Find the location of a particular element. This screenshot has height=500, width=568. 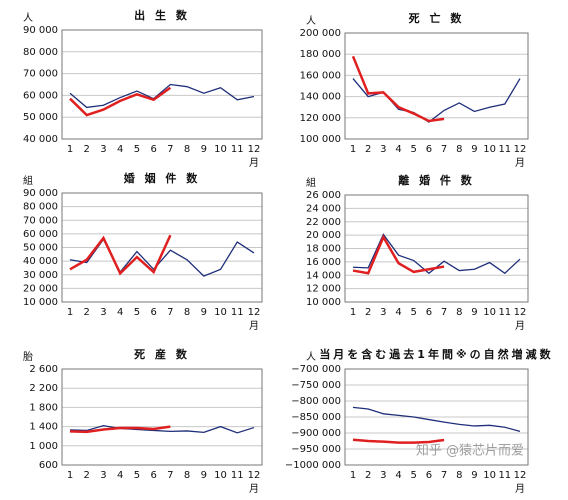

x-tick-label: 12 is located at coordinates (254, 312).